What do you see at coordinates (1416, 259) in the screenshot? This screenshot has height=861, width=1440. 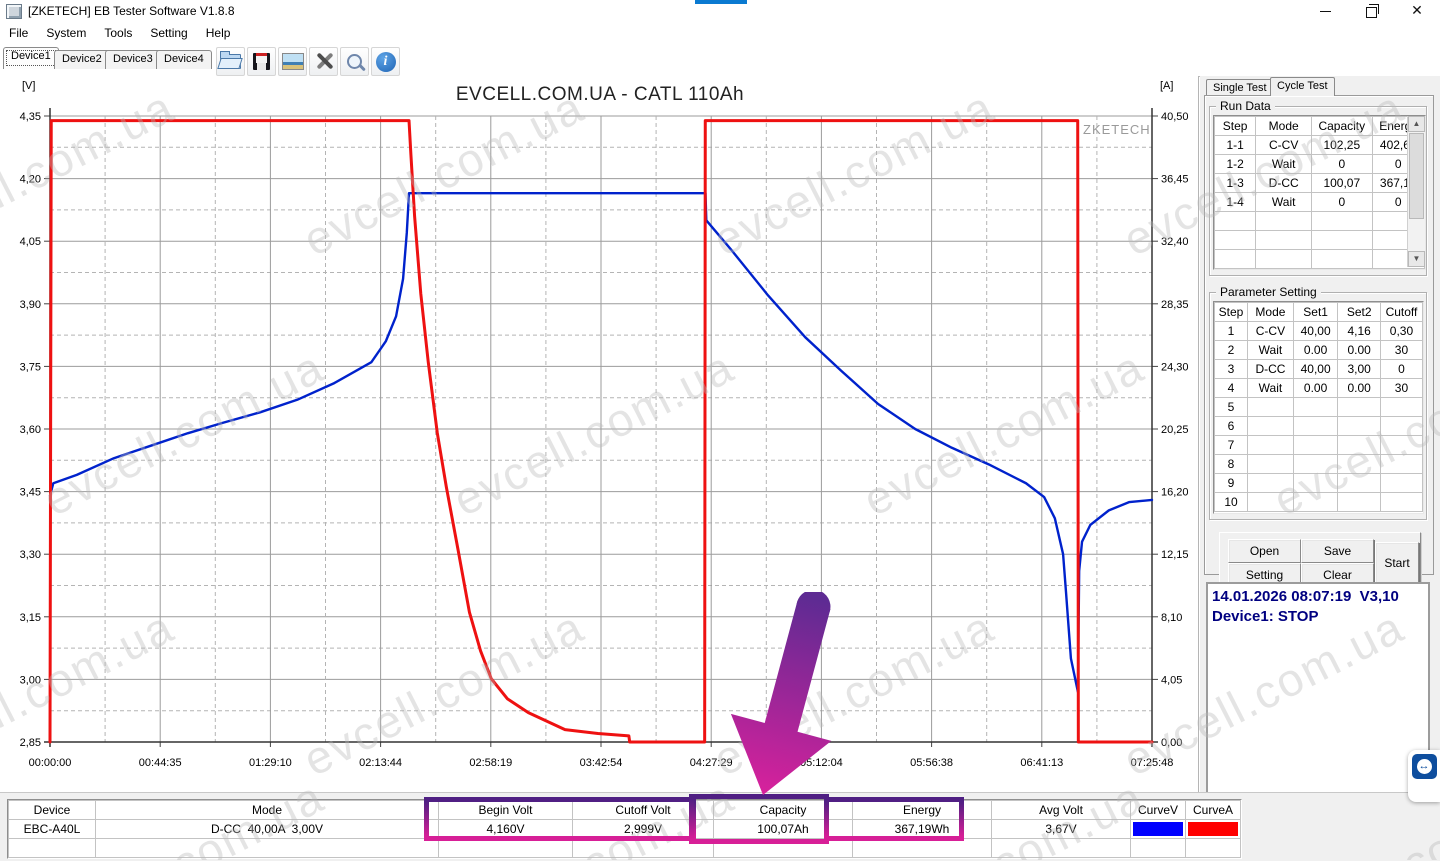 I see `scroll-down-icon: ▼` at bounding box center [1416, 259].